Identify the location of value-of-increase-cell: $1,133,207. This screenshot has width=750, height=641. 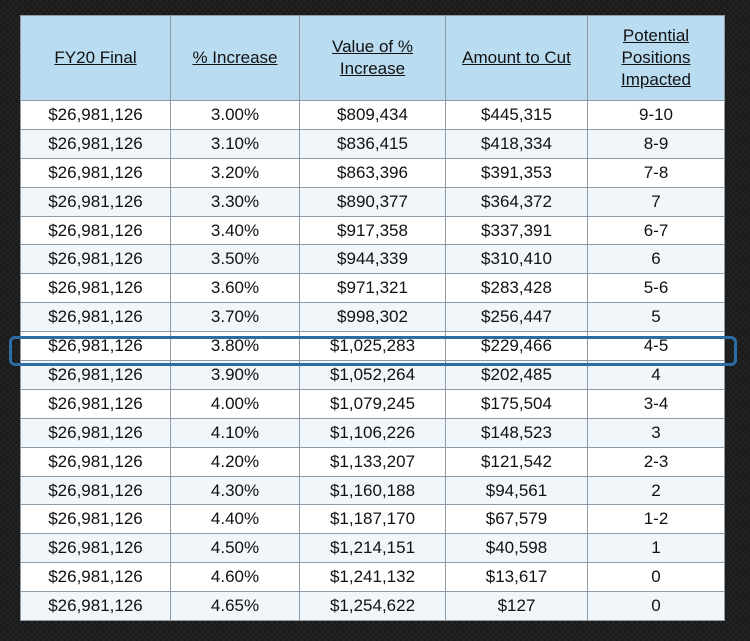
(372, 461).